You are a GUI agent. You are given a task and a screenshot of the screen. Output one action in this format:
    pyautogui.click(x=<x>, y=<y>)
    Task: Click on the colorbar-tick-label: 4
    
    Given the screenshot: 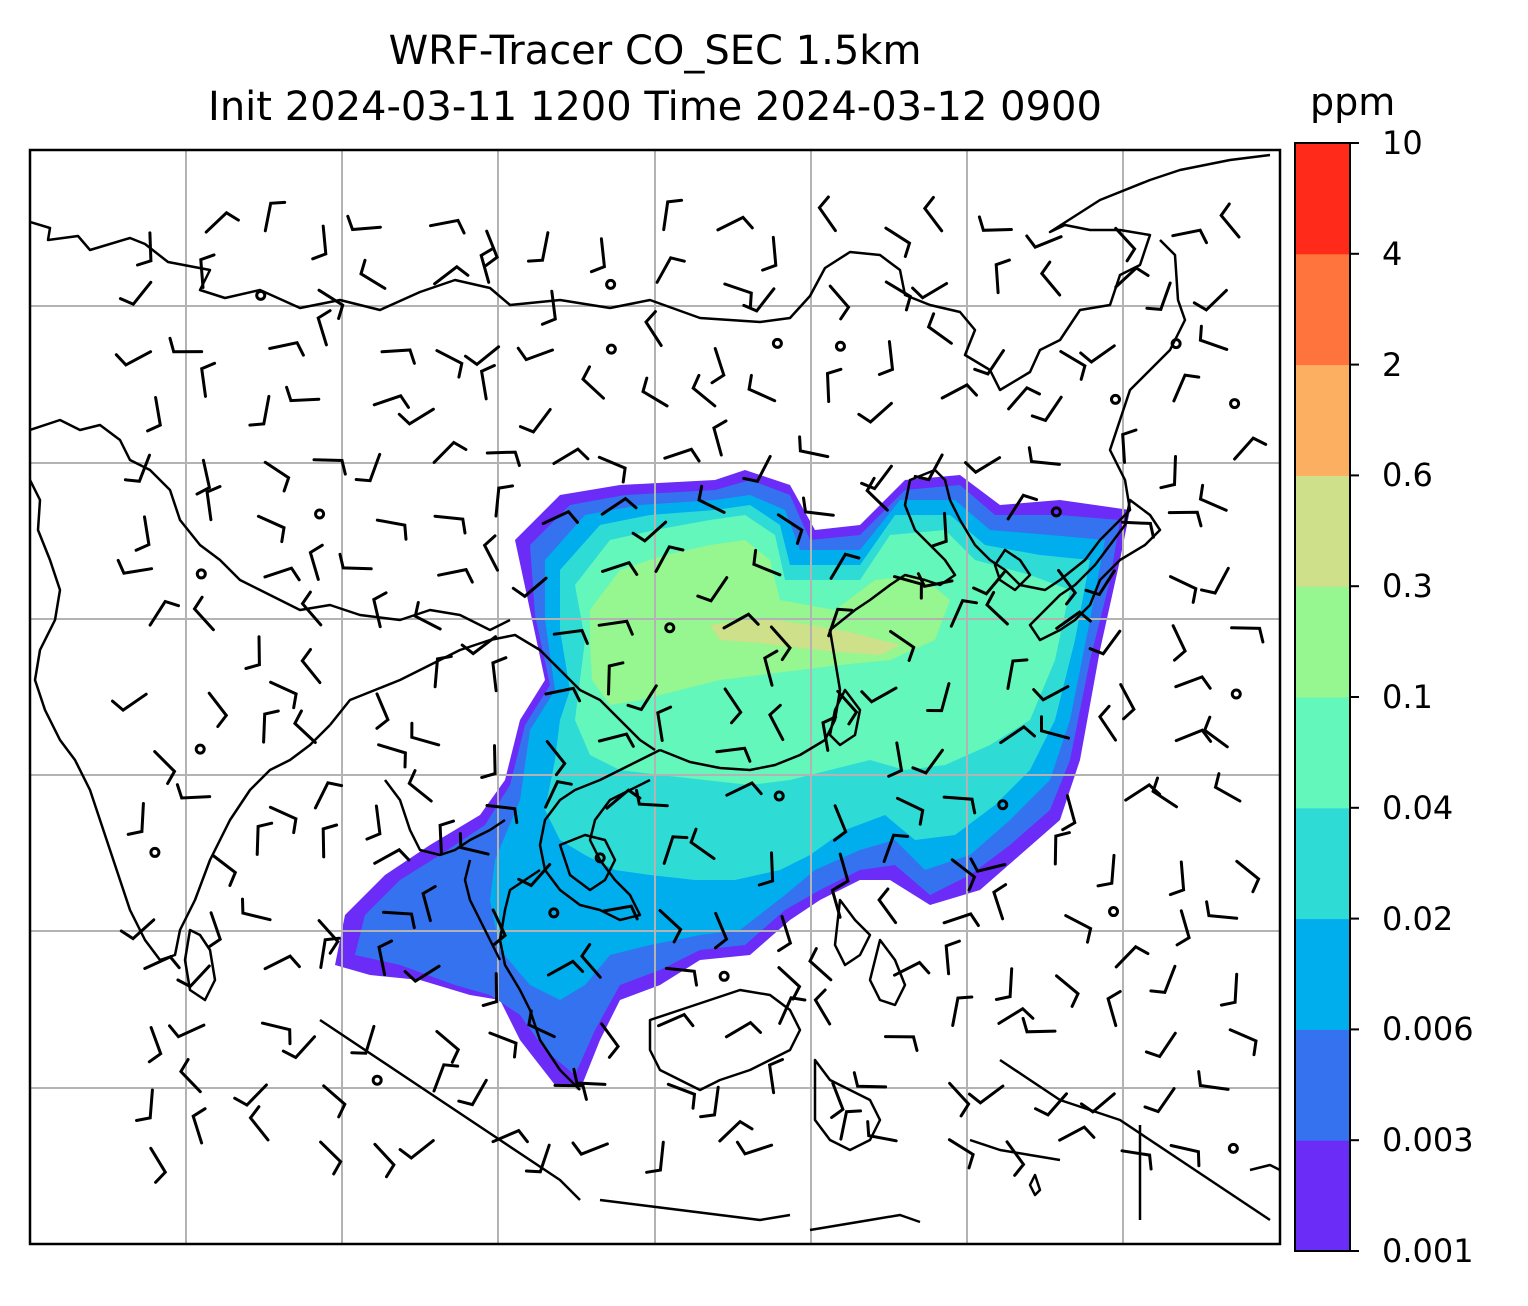 What is the action you would take?
    pyautogui.click(x=1392, y=253)
    